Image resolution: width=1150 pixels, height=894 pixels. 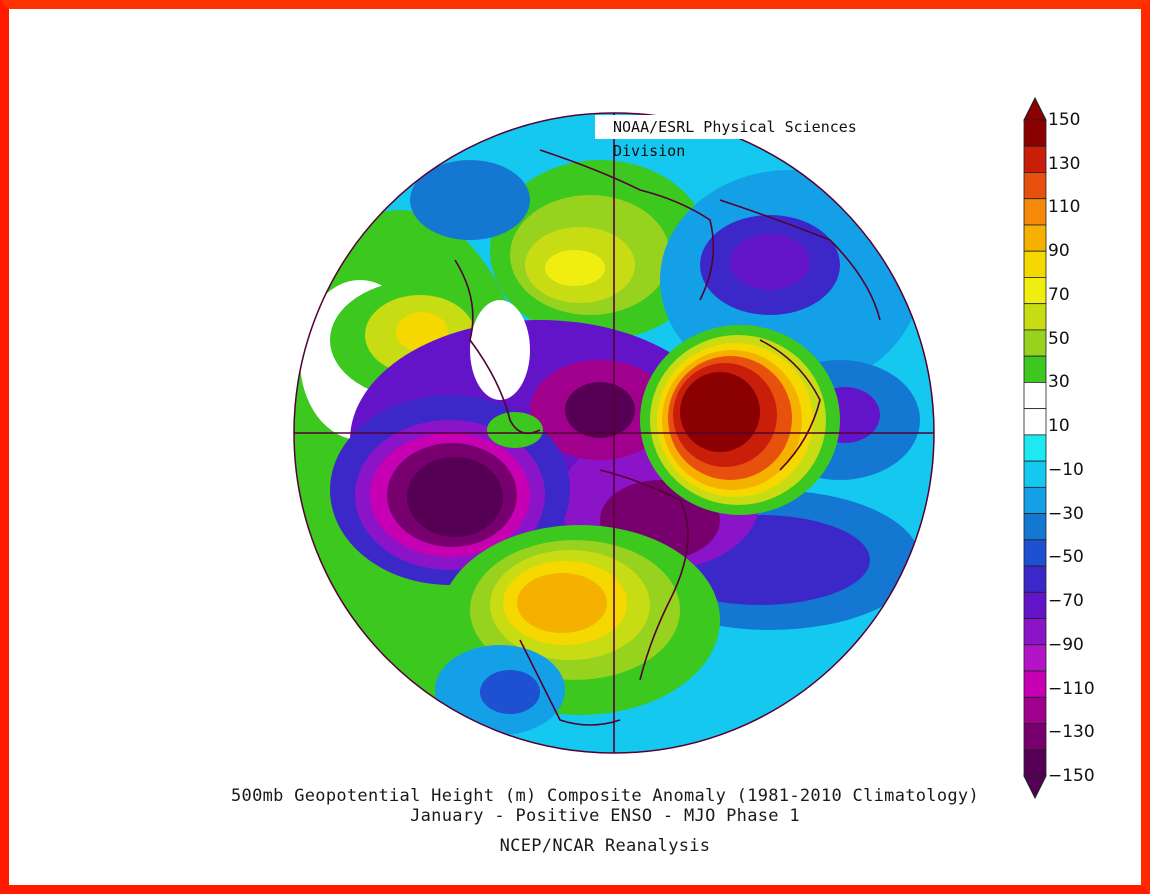 I want to click on colorbar-tick-label: −70, so click(x=1066, y=601).